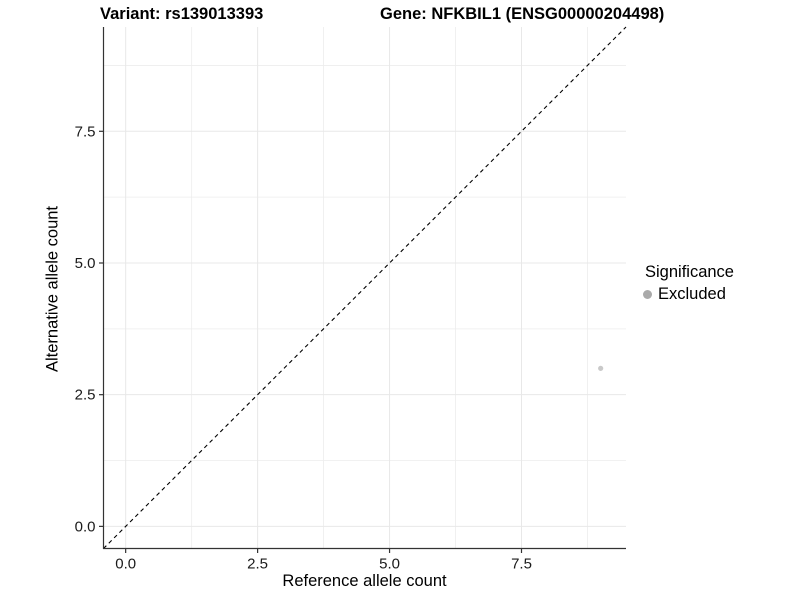  Describe the element at coordinates (85, 131) in the screenshot. I see `y-tick-label: 7.5` at that location.